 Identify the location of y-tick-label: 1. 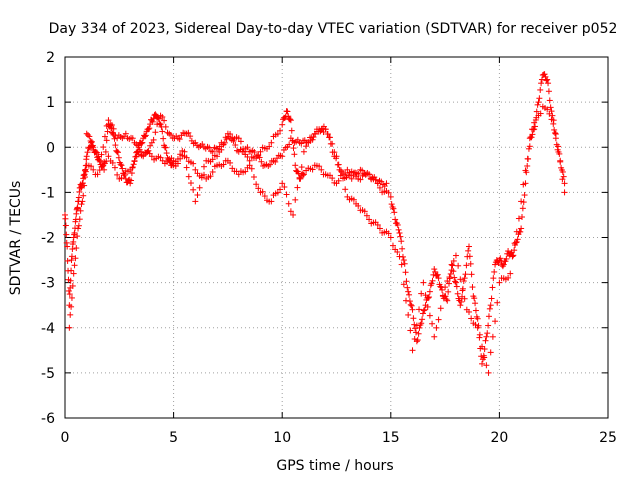
(50, 103).